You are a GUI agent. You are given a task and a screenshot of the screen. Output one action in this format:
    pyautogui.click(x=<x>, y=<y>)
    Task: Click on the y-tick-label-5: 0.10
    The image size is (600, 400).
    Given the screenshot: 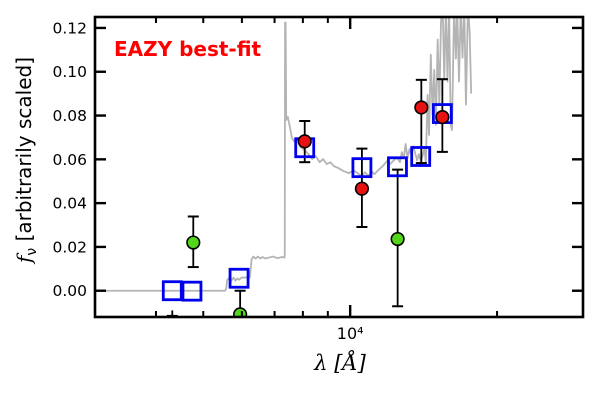 What is the action you would take?
    pyautogui.click(x=69, y=72)
    